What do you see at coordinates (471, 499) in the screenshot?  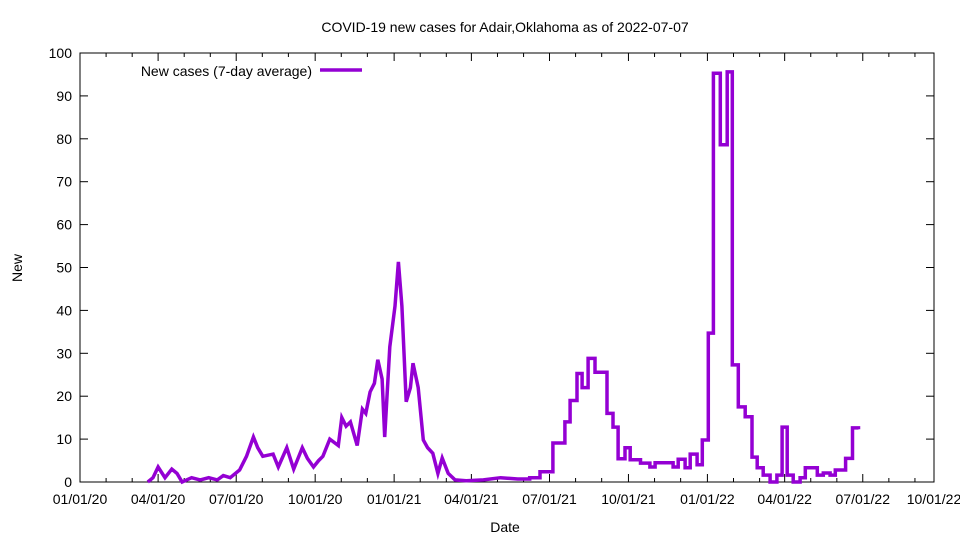 I see `x-tick-label: 04/01/21` at bounding box center [471, 499].